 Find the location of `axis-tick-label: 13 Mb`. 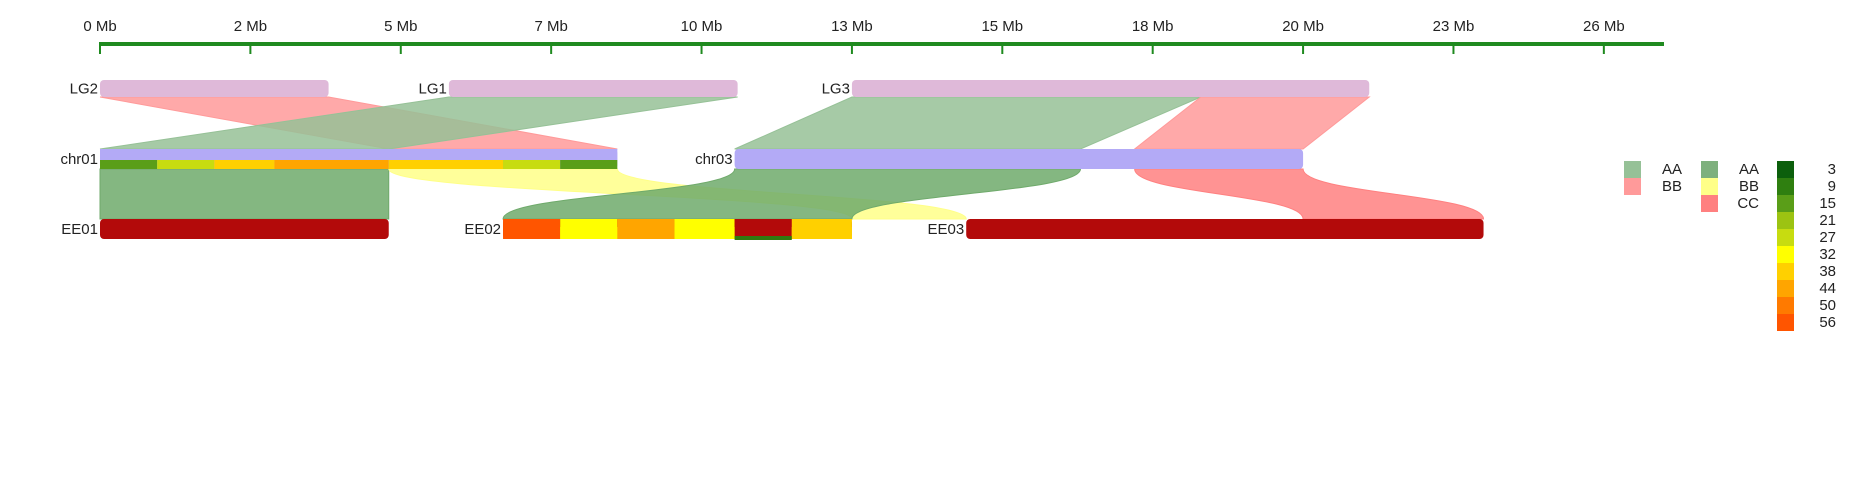

axis-tick-label: 13 Mb is located at coordinates (852, 26).